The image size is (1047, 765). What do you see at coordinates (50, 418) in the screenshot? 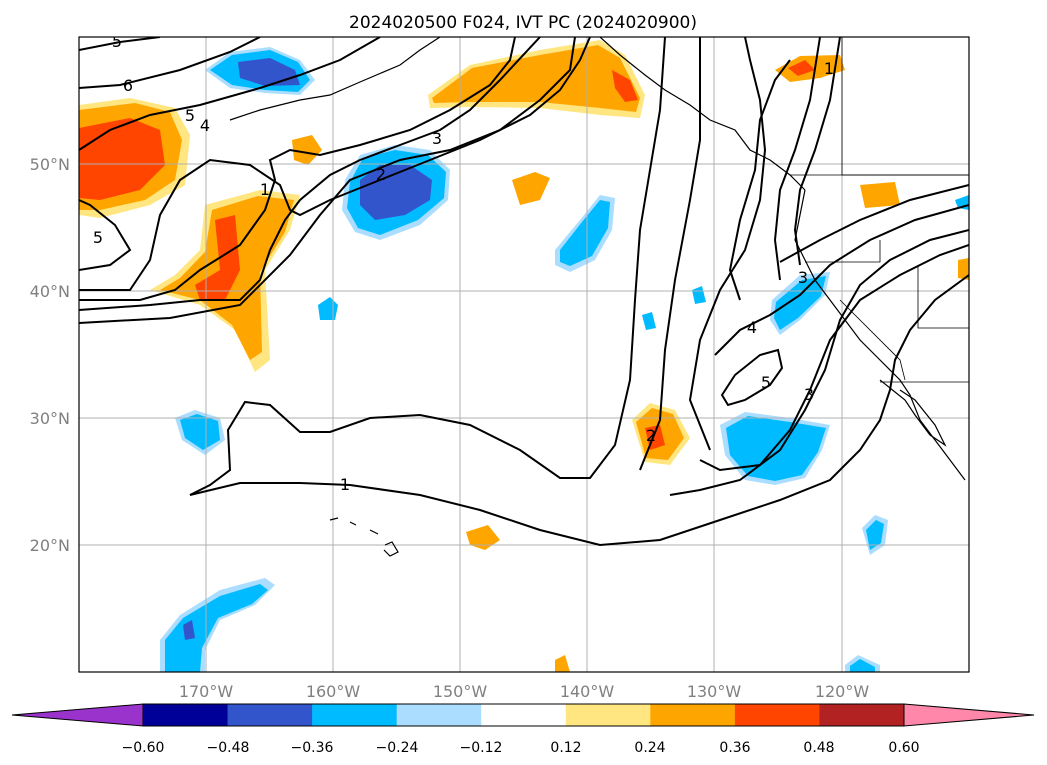
I see `lat-tick-label: 30°N` at bounding box center [50, 418].